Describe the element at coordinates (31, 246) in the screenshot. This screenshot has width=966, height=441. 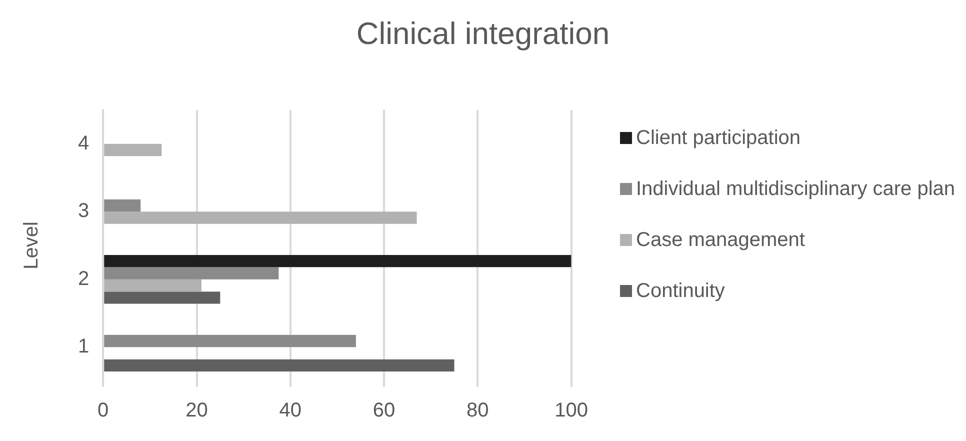
I see `y-axis-title: Level` at that location.